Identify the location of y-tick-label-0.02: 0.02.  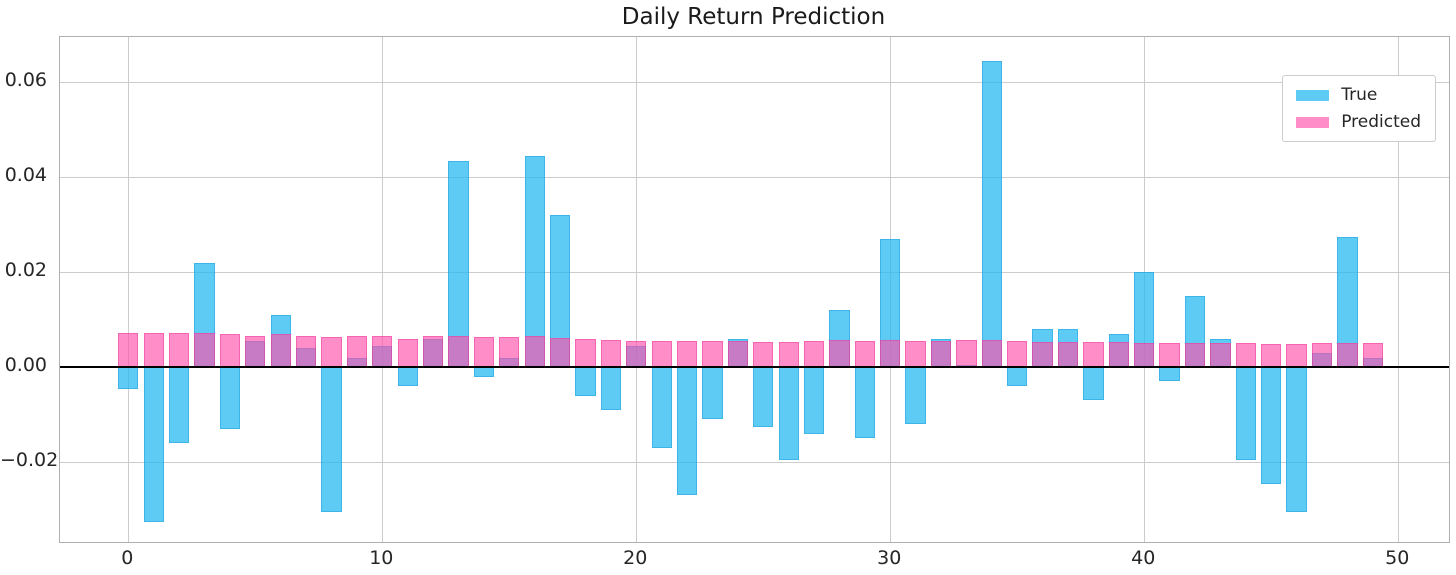
(25, 270).